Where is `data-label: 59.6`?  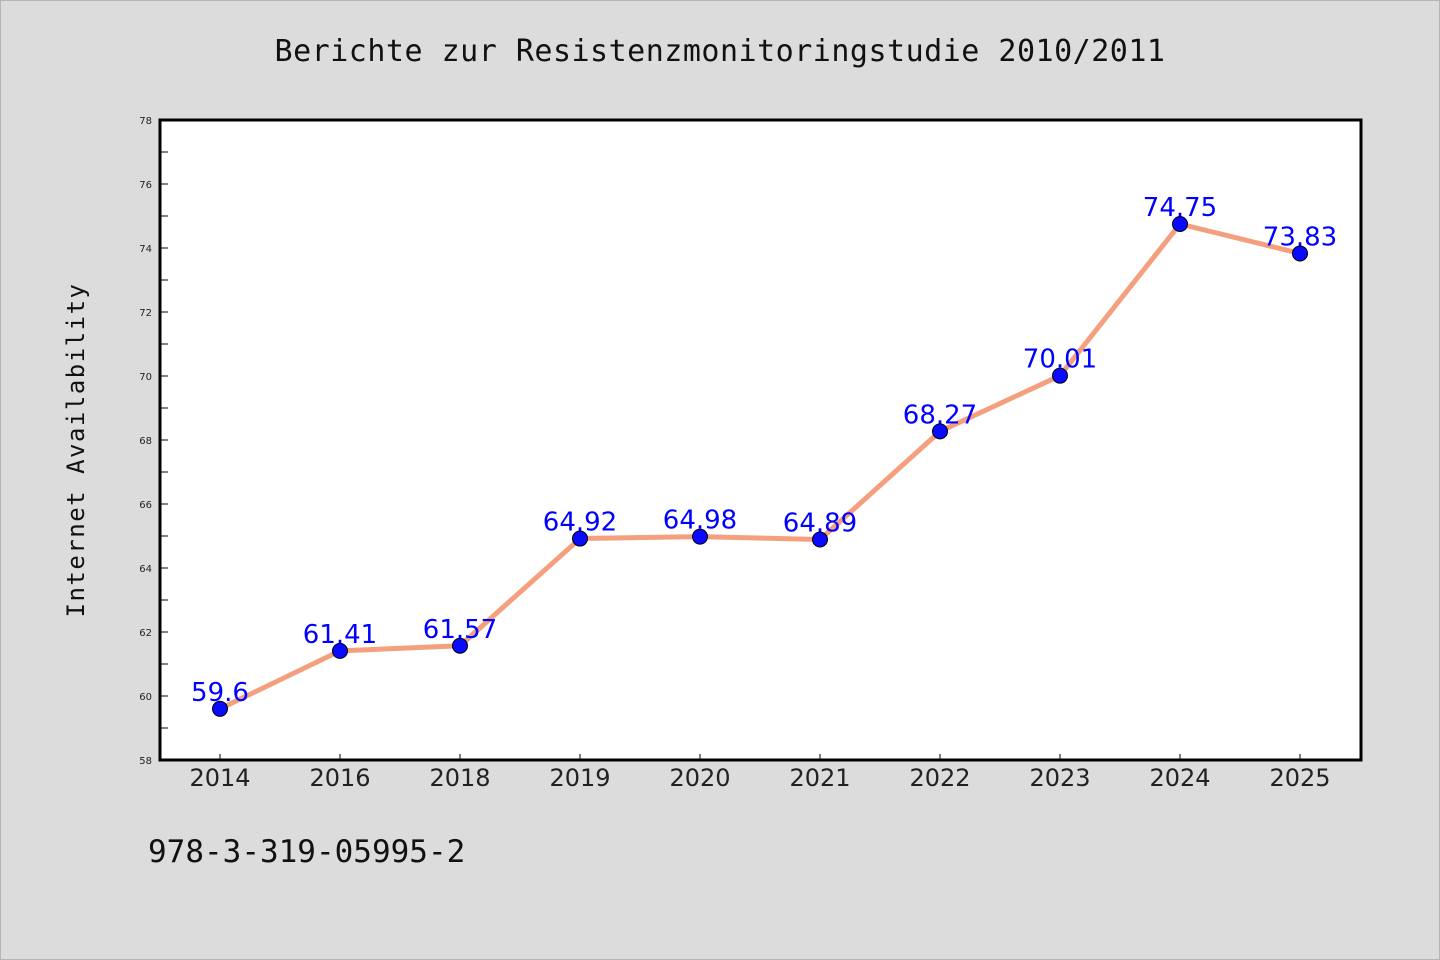 data-label: 59.6 is located at coordinates (220, 693).